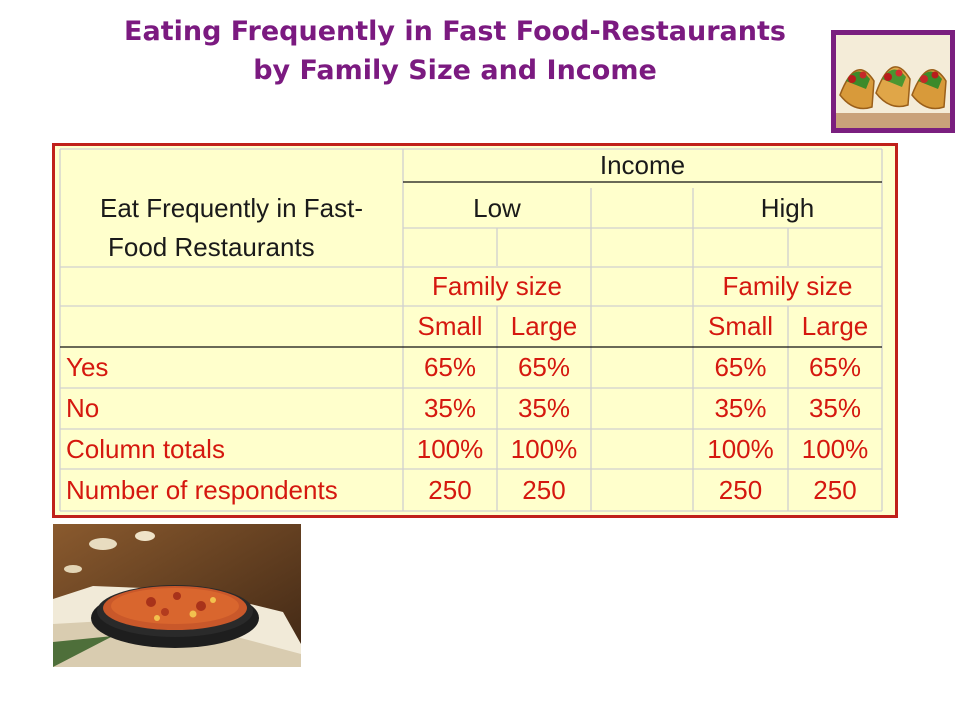  What do you see at coordinates (835, 326) in the screenshot?
I see `high-large-header: Large` at bounding box center [835, 326].